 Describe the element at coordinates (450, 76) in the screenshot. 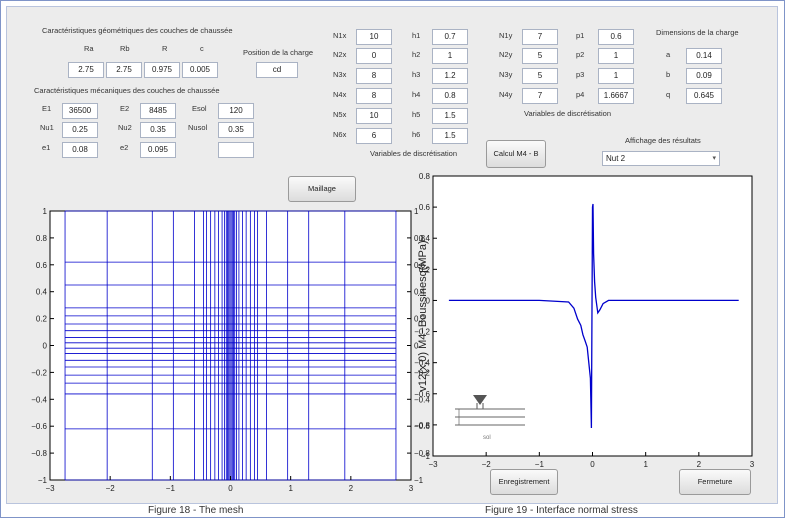

I see `h3-field: 1.2` at that location.